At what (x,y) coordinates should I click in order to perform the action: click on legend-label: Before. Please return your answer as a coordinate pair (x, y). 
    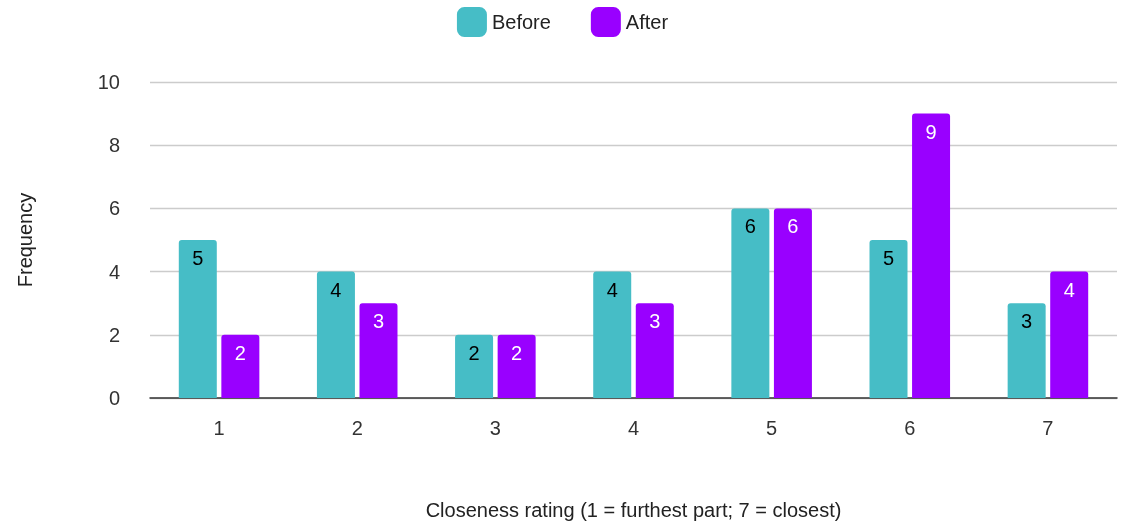
    Looking at the image, I should click on (521, 22).